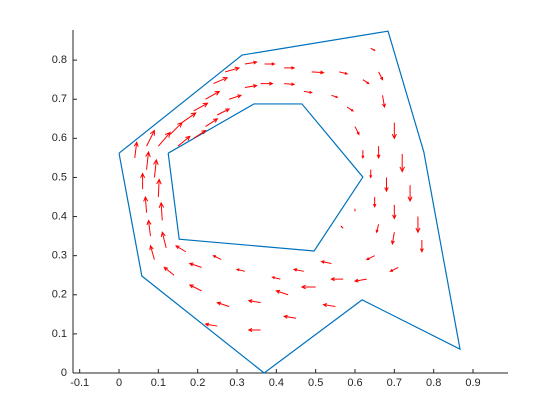 Image resolution: width=560 pixels, height=420 pixels. What do you see at coordinates (59, 60) in the screenshot?
I see `y-tick-label: 0.8` at bounding box center [59, 60].